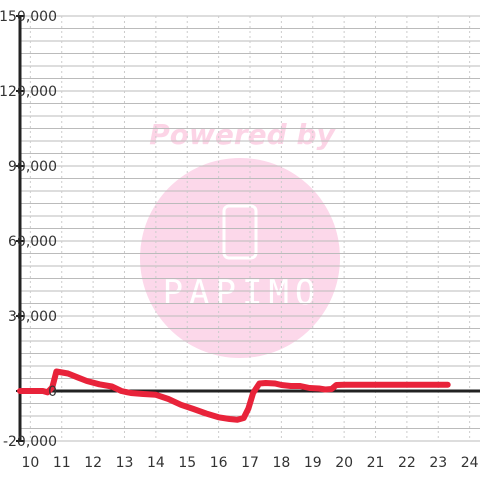 This screenshot has width=480, height=480. Describe the element at coordinates (156, 463) in the screenshot. I see `x-tick-label: 14` at that location.